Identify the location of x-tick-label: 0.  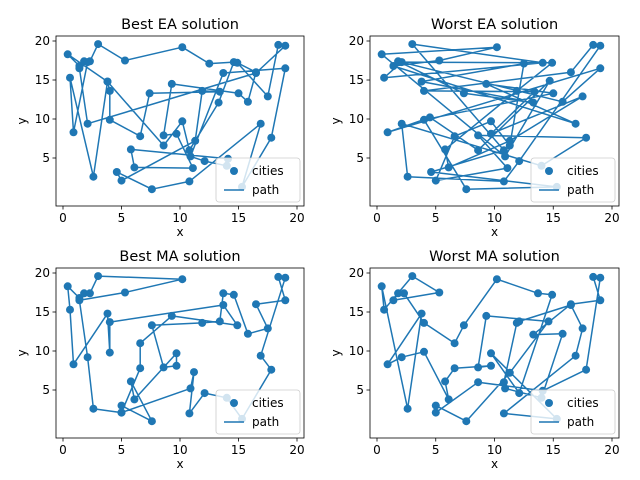
(377, 450).